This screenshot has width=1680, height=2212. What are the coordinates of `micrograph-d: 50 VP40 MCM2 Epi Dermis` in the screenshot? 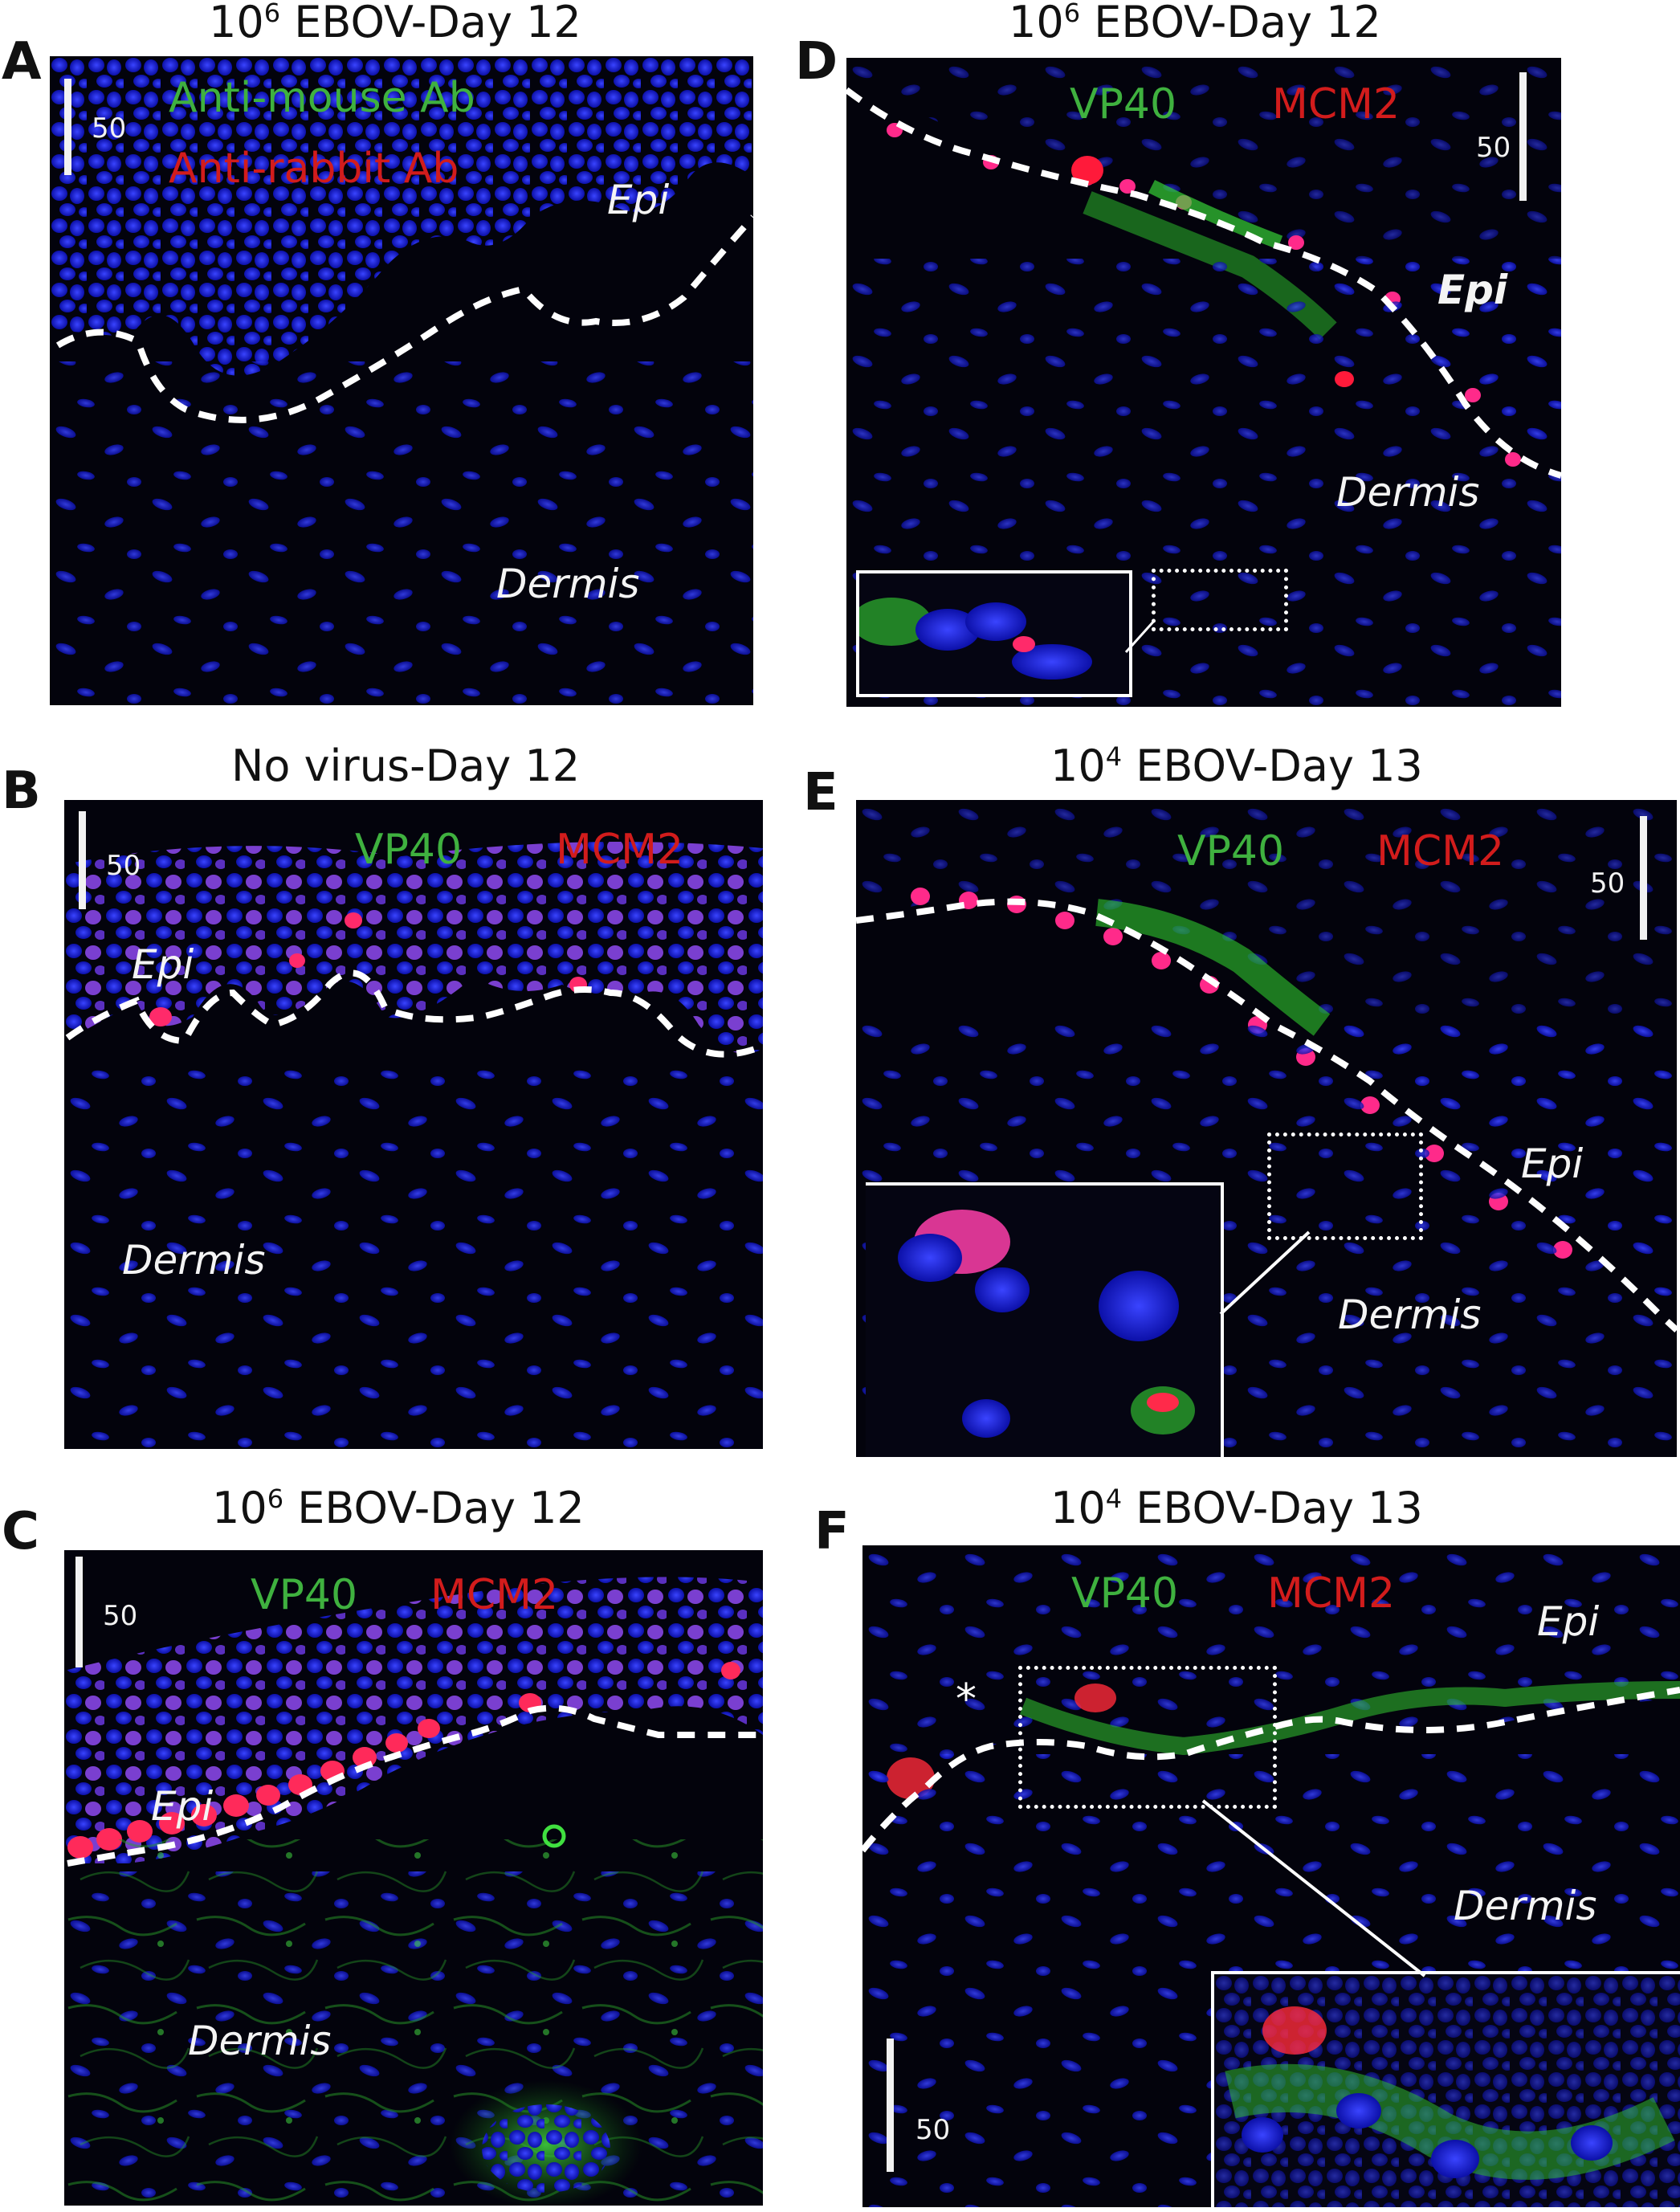 It's located at (1203, 382).